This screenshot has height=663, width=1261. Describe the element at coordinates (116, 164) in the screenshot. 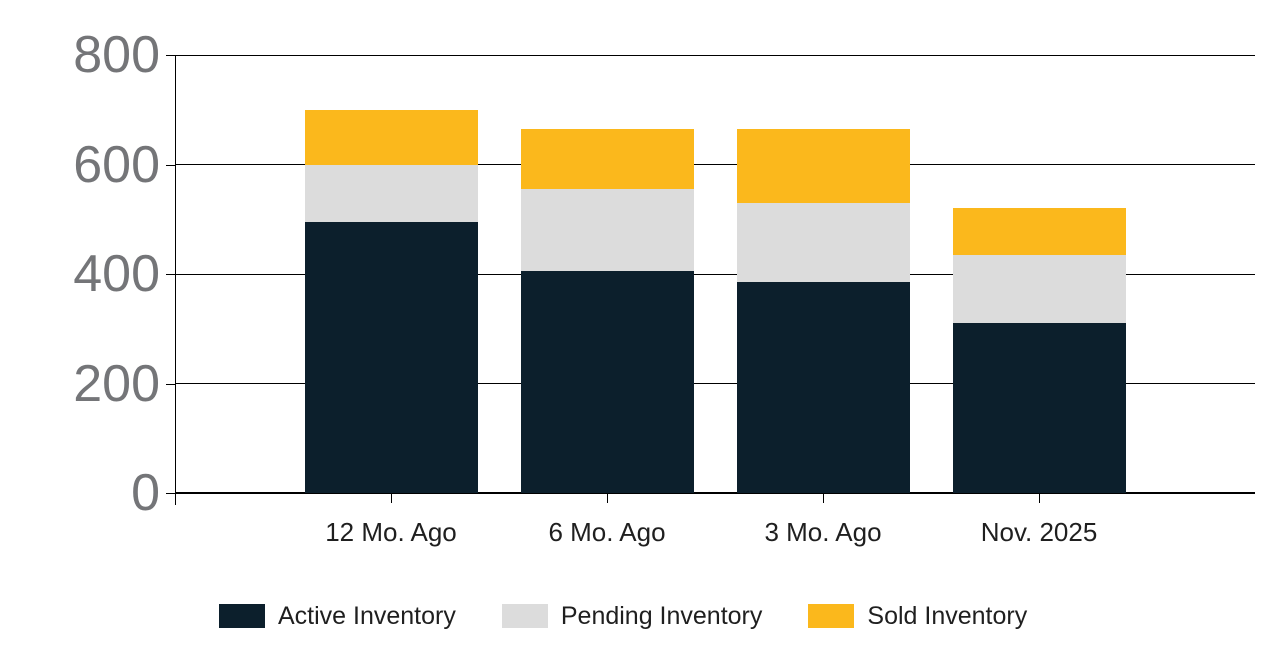

I see `y-tick-label-600: 600` at that location.